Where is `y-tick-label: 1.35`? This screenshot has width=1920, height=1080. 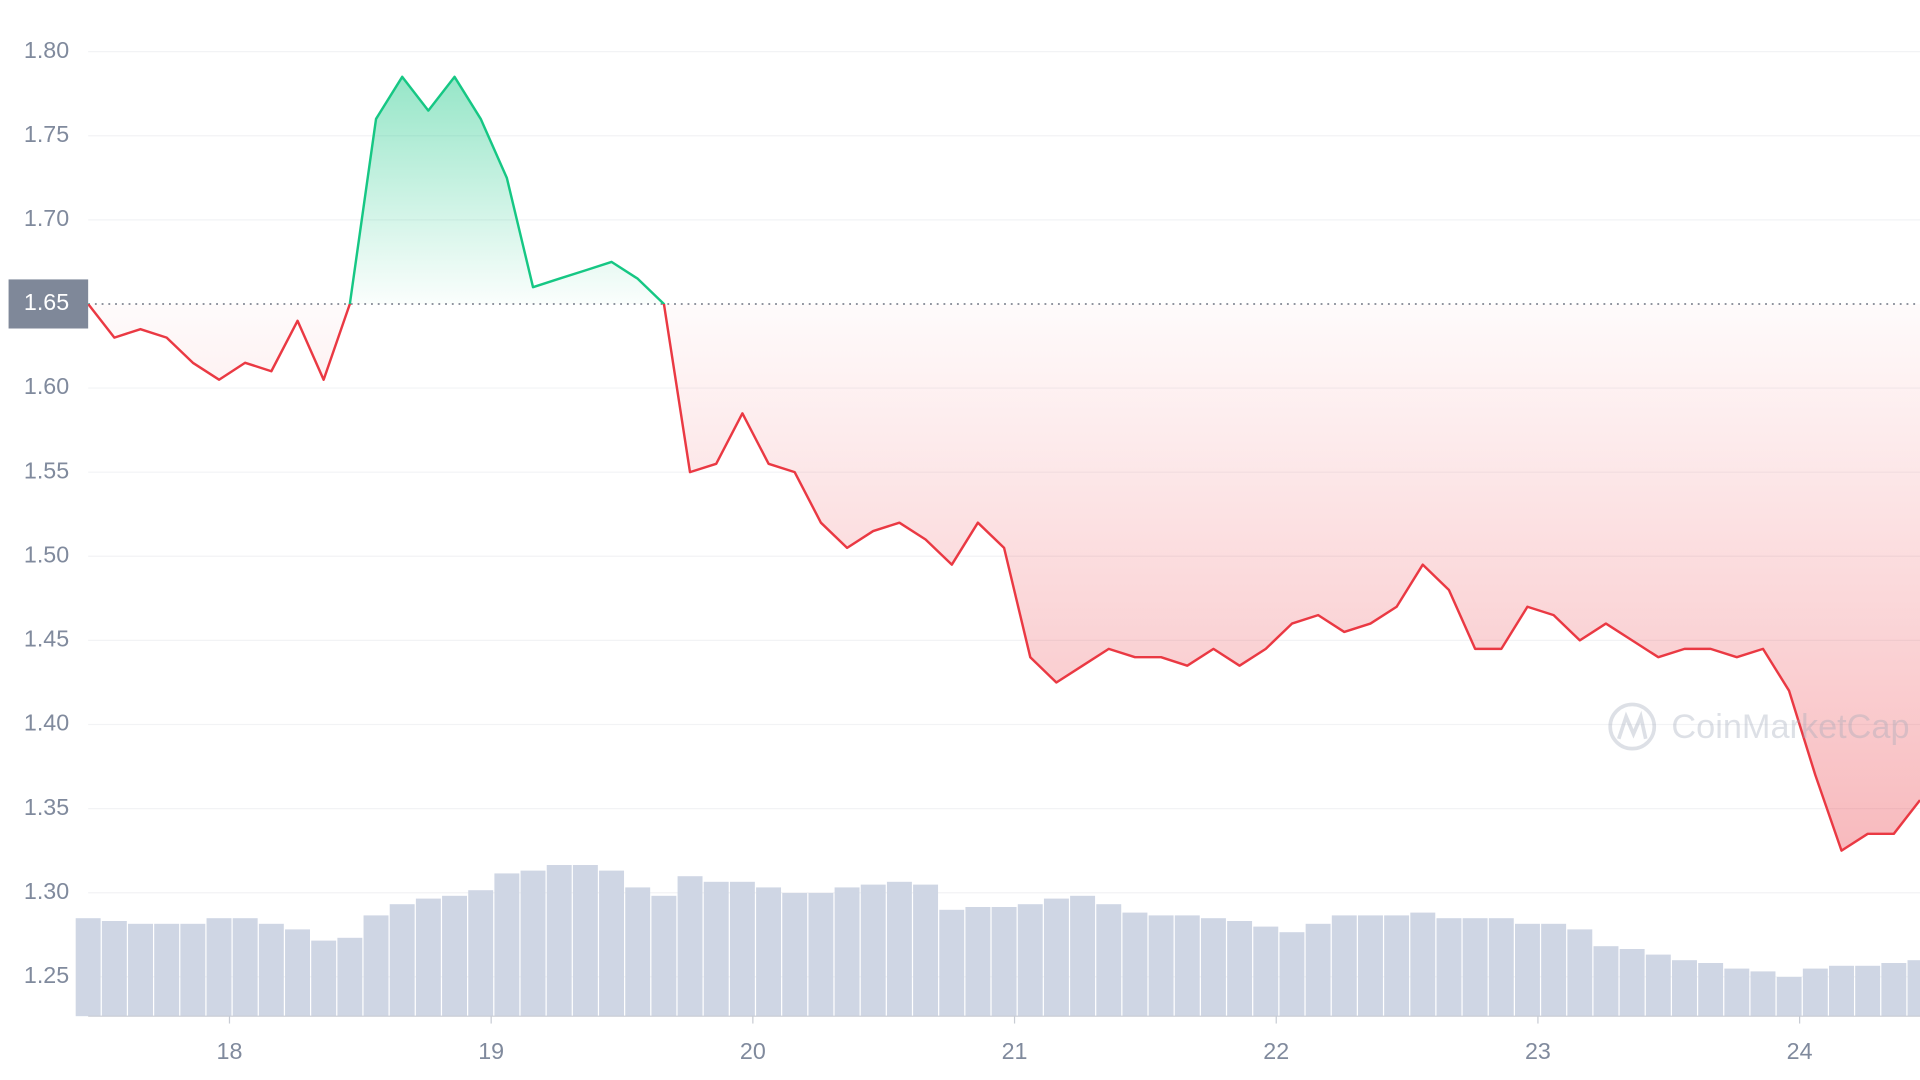 y-tick-label: 1.35 is located at coordinates (46, 807).